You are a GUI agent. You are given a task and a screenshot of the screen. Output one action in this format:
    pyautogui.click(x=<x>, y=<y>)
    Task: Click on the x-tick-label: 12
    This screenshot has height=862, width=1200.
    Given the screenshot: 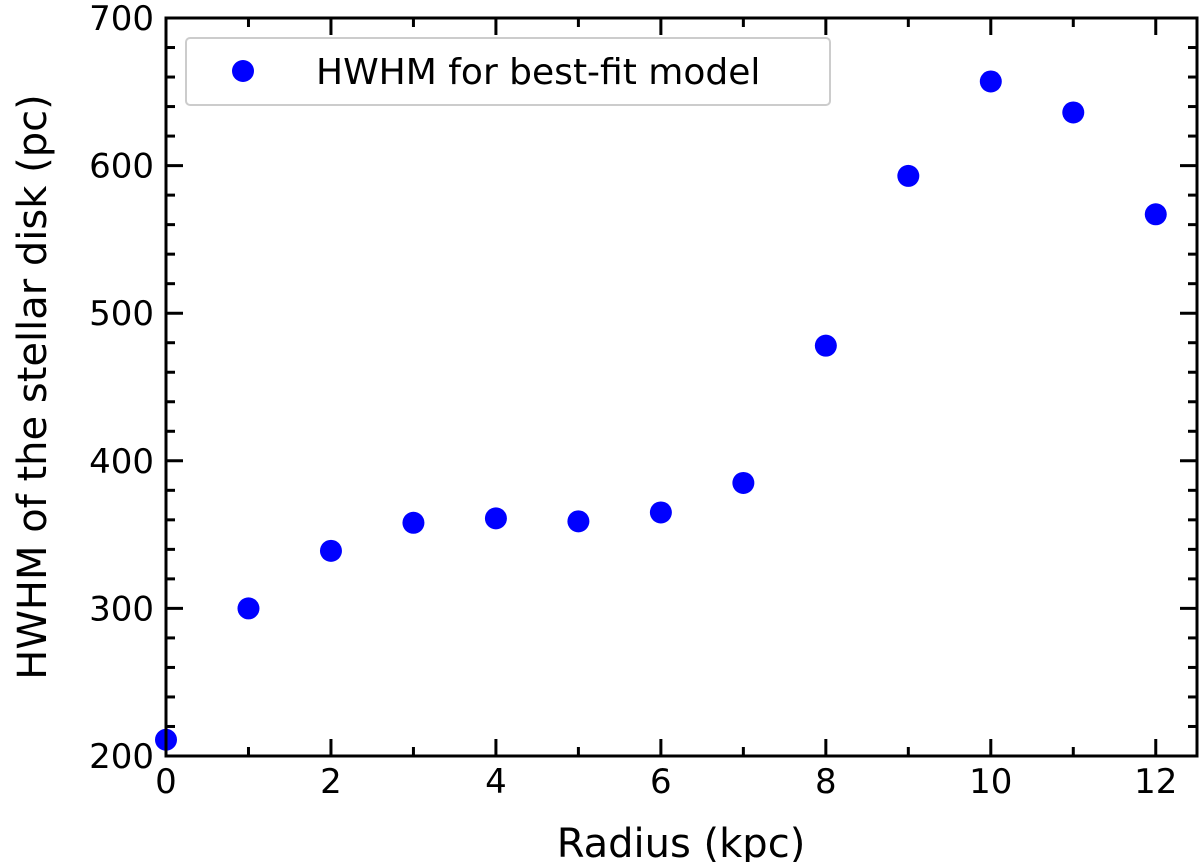 What is the action you would take?
    pyautogui.click(x=1155, y=782)
    